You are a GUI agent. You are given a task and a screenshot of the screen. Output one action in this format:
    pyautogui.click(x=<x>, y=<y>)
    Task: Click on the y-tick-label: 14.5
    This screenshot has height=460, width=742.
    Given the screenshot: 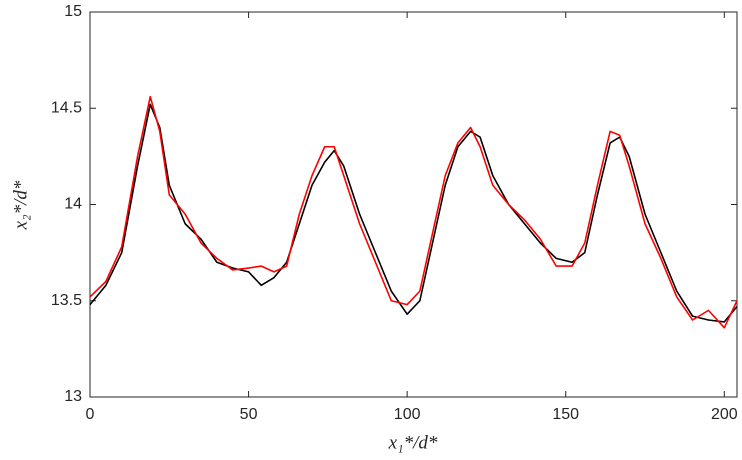 What is the action you would take?
    pyautogui.click(x=66, y=107)
    